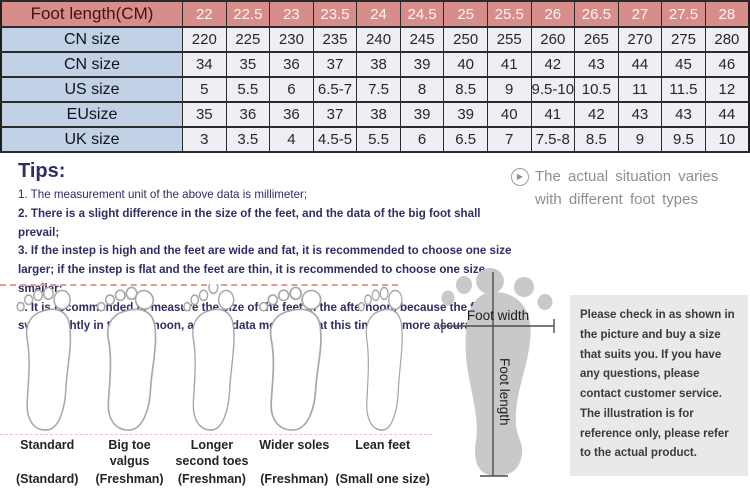 The image size is (750, 496). What do you see at coordinates (727, 139) in the screenshot?
I see `size-cell: 10` at bounding box center [727, 139].